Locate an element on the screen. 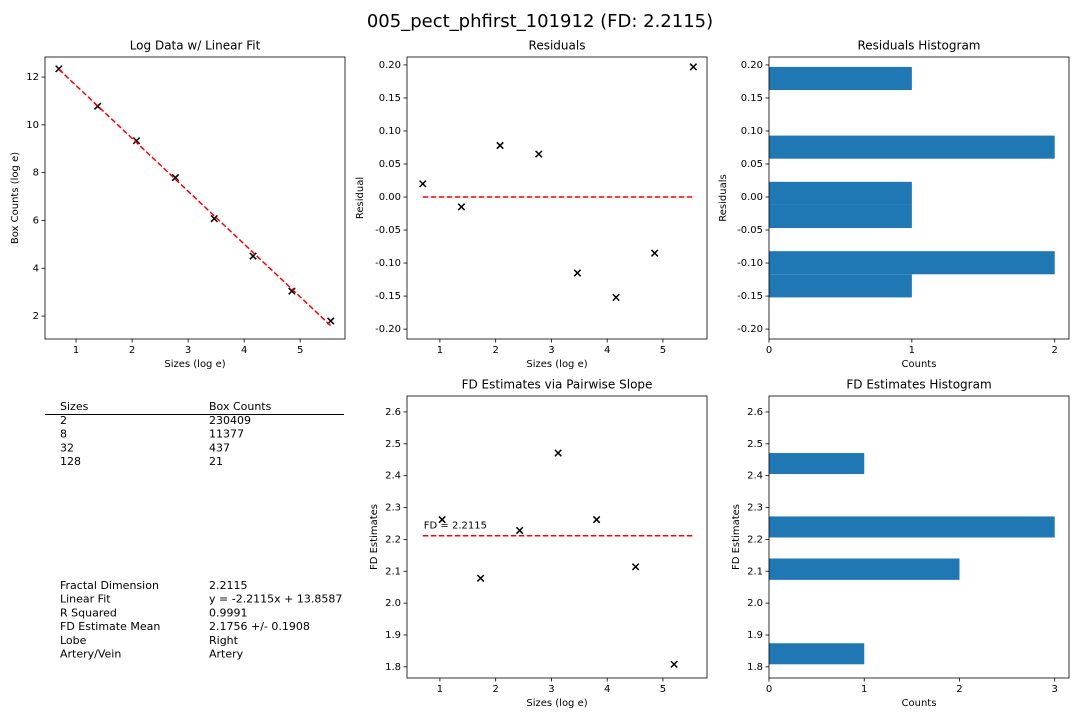 Image resolution: width=1080 pixels, height=720 pixels. x-axis-label: Counts is located at coordinates (919, 703).